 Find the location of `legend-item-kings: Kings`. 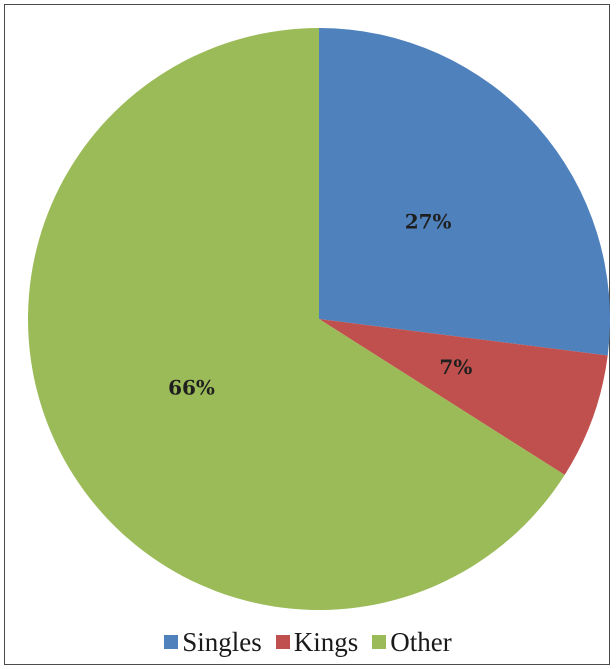

legend-item-kings: Kings is located at coordinates (317, 642).